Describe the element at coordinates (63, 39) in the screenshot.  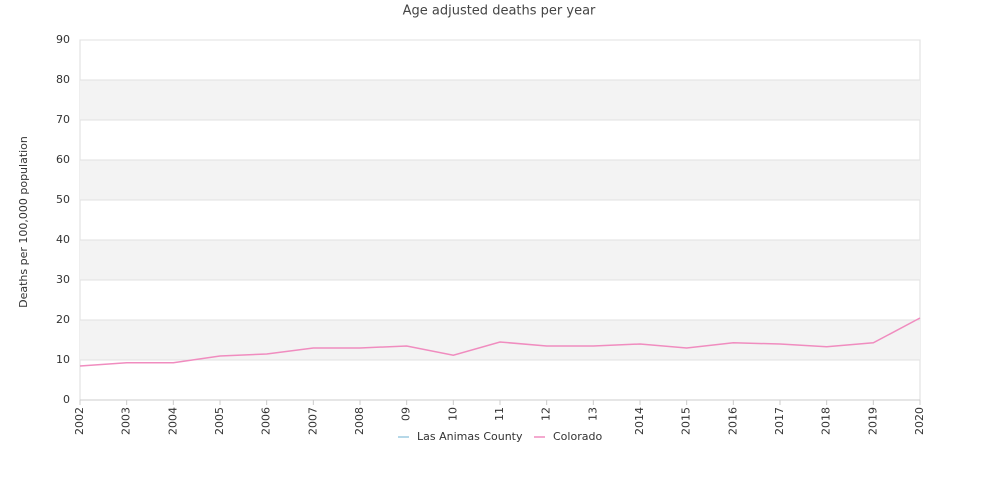
I see `y-tick-label: 90` at that location.